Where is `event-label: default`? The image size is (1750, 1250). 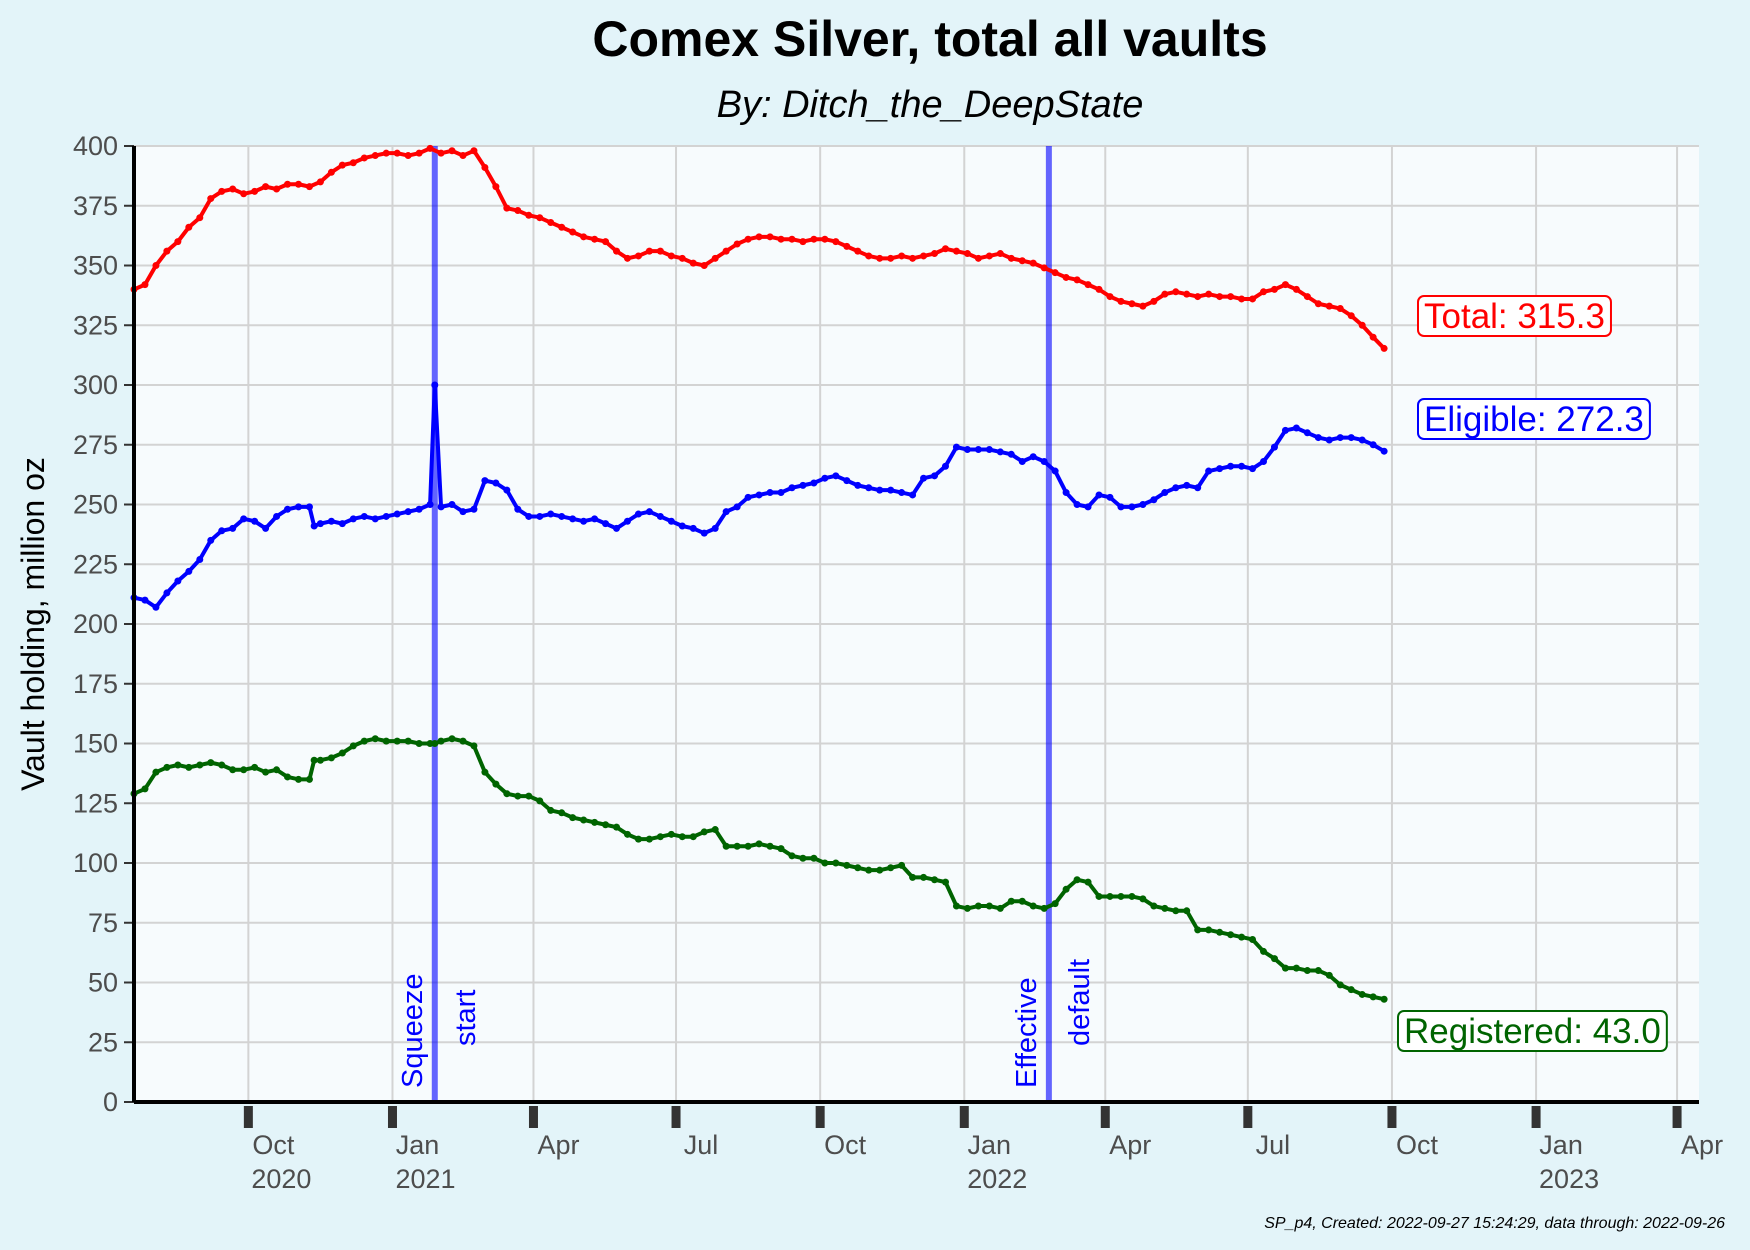 event-label: default is located at coordinates (1080, 1002).